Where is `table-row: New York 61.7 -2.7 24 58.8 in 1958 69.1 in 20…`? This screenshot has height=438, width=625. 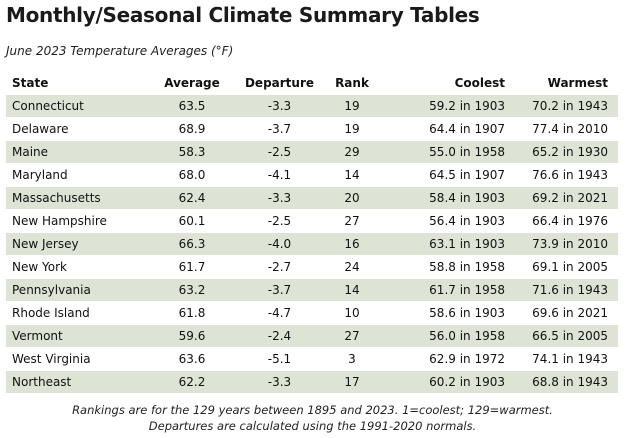 table-row: New York 61.7 -2.7 24 58.8 in 1958 69.1 in 20… is located at coordinates (312, 267).